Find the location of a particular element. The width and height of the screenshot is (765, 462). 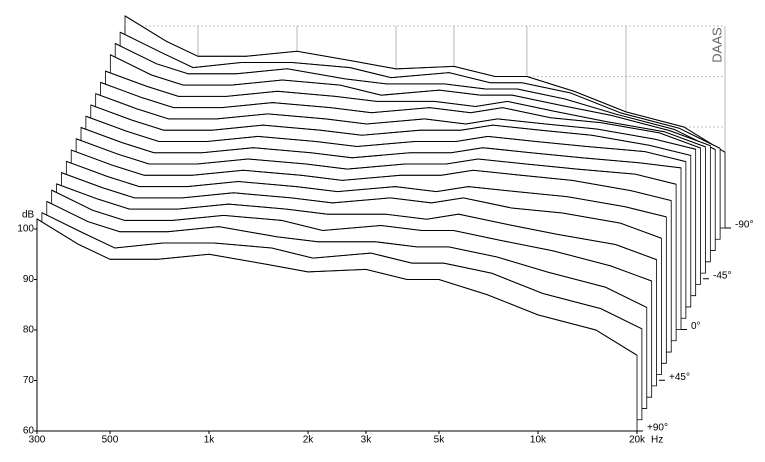

y-tick-label: 70 is located at coordinates (29, 380).